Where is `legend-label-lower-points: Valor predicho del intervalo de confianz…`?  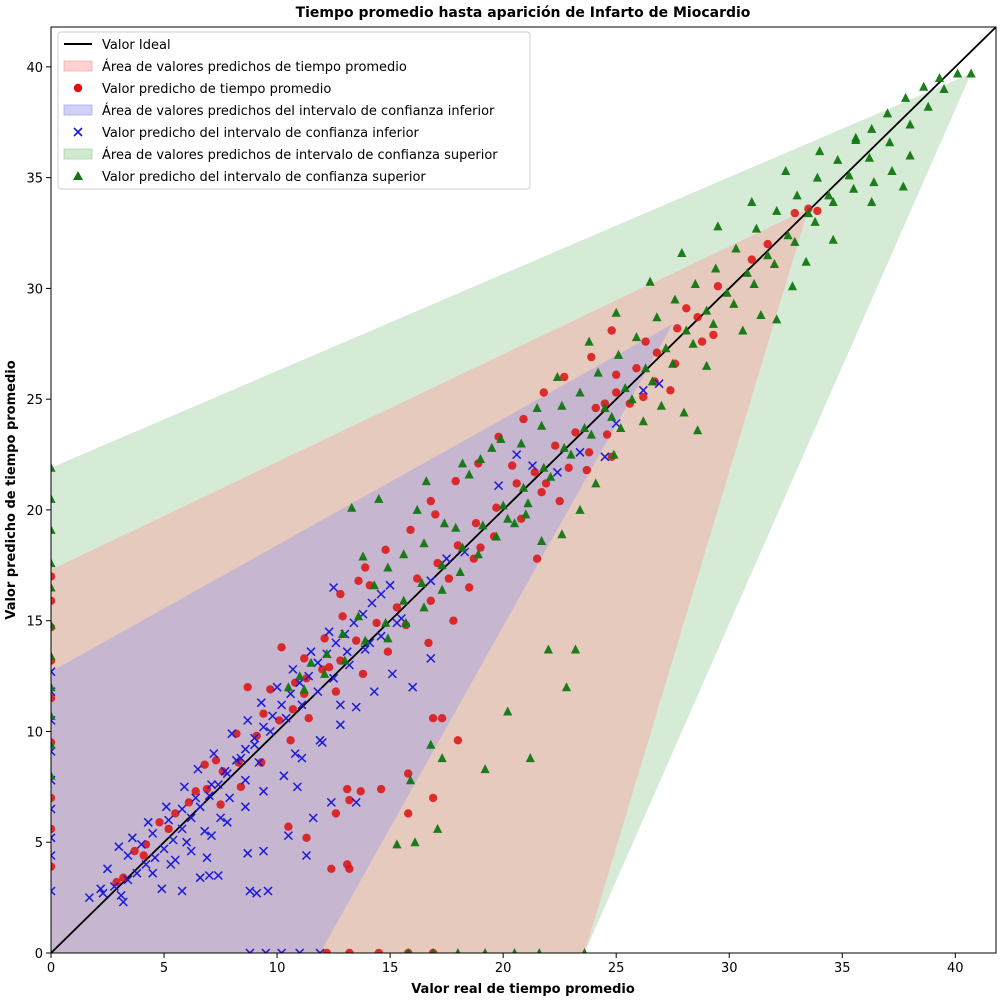
legend-label-lower-points: Valor predicho del intervalo de confianz… is located at coordinates (261, 133).